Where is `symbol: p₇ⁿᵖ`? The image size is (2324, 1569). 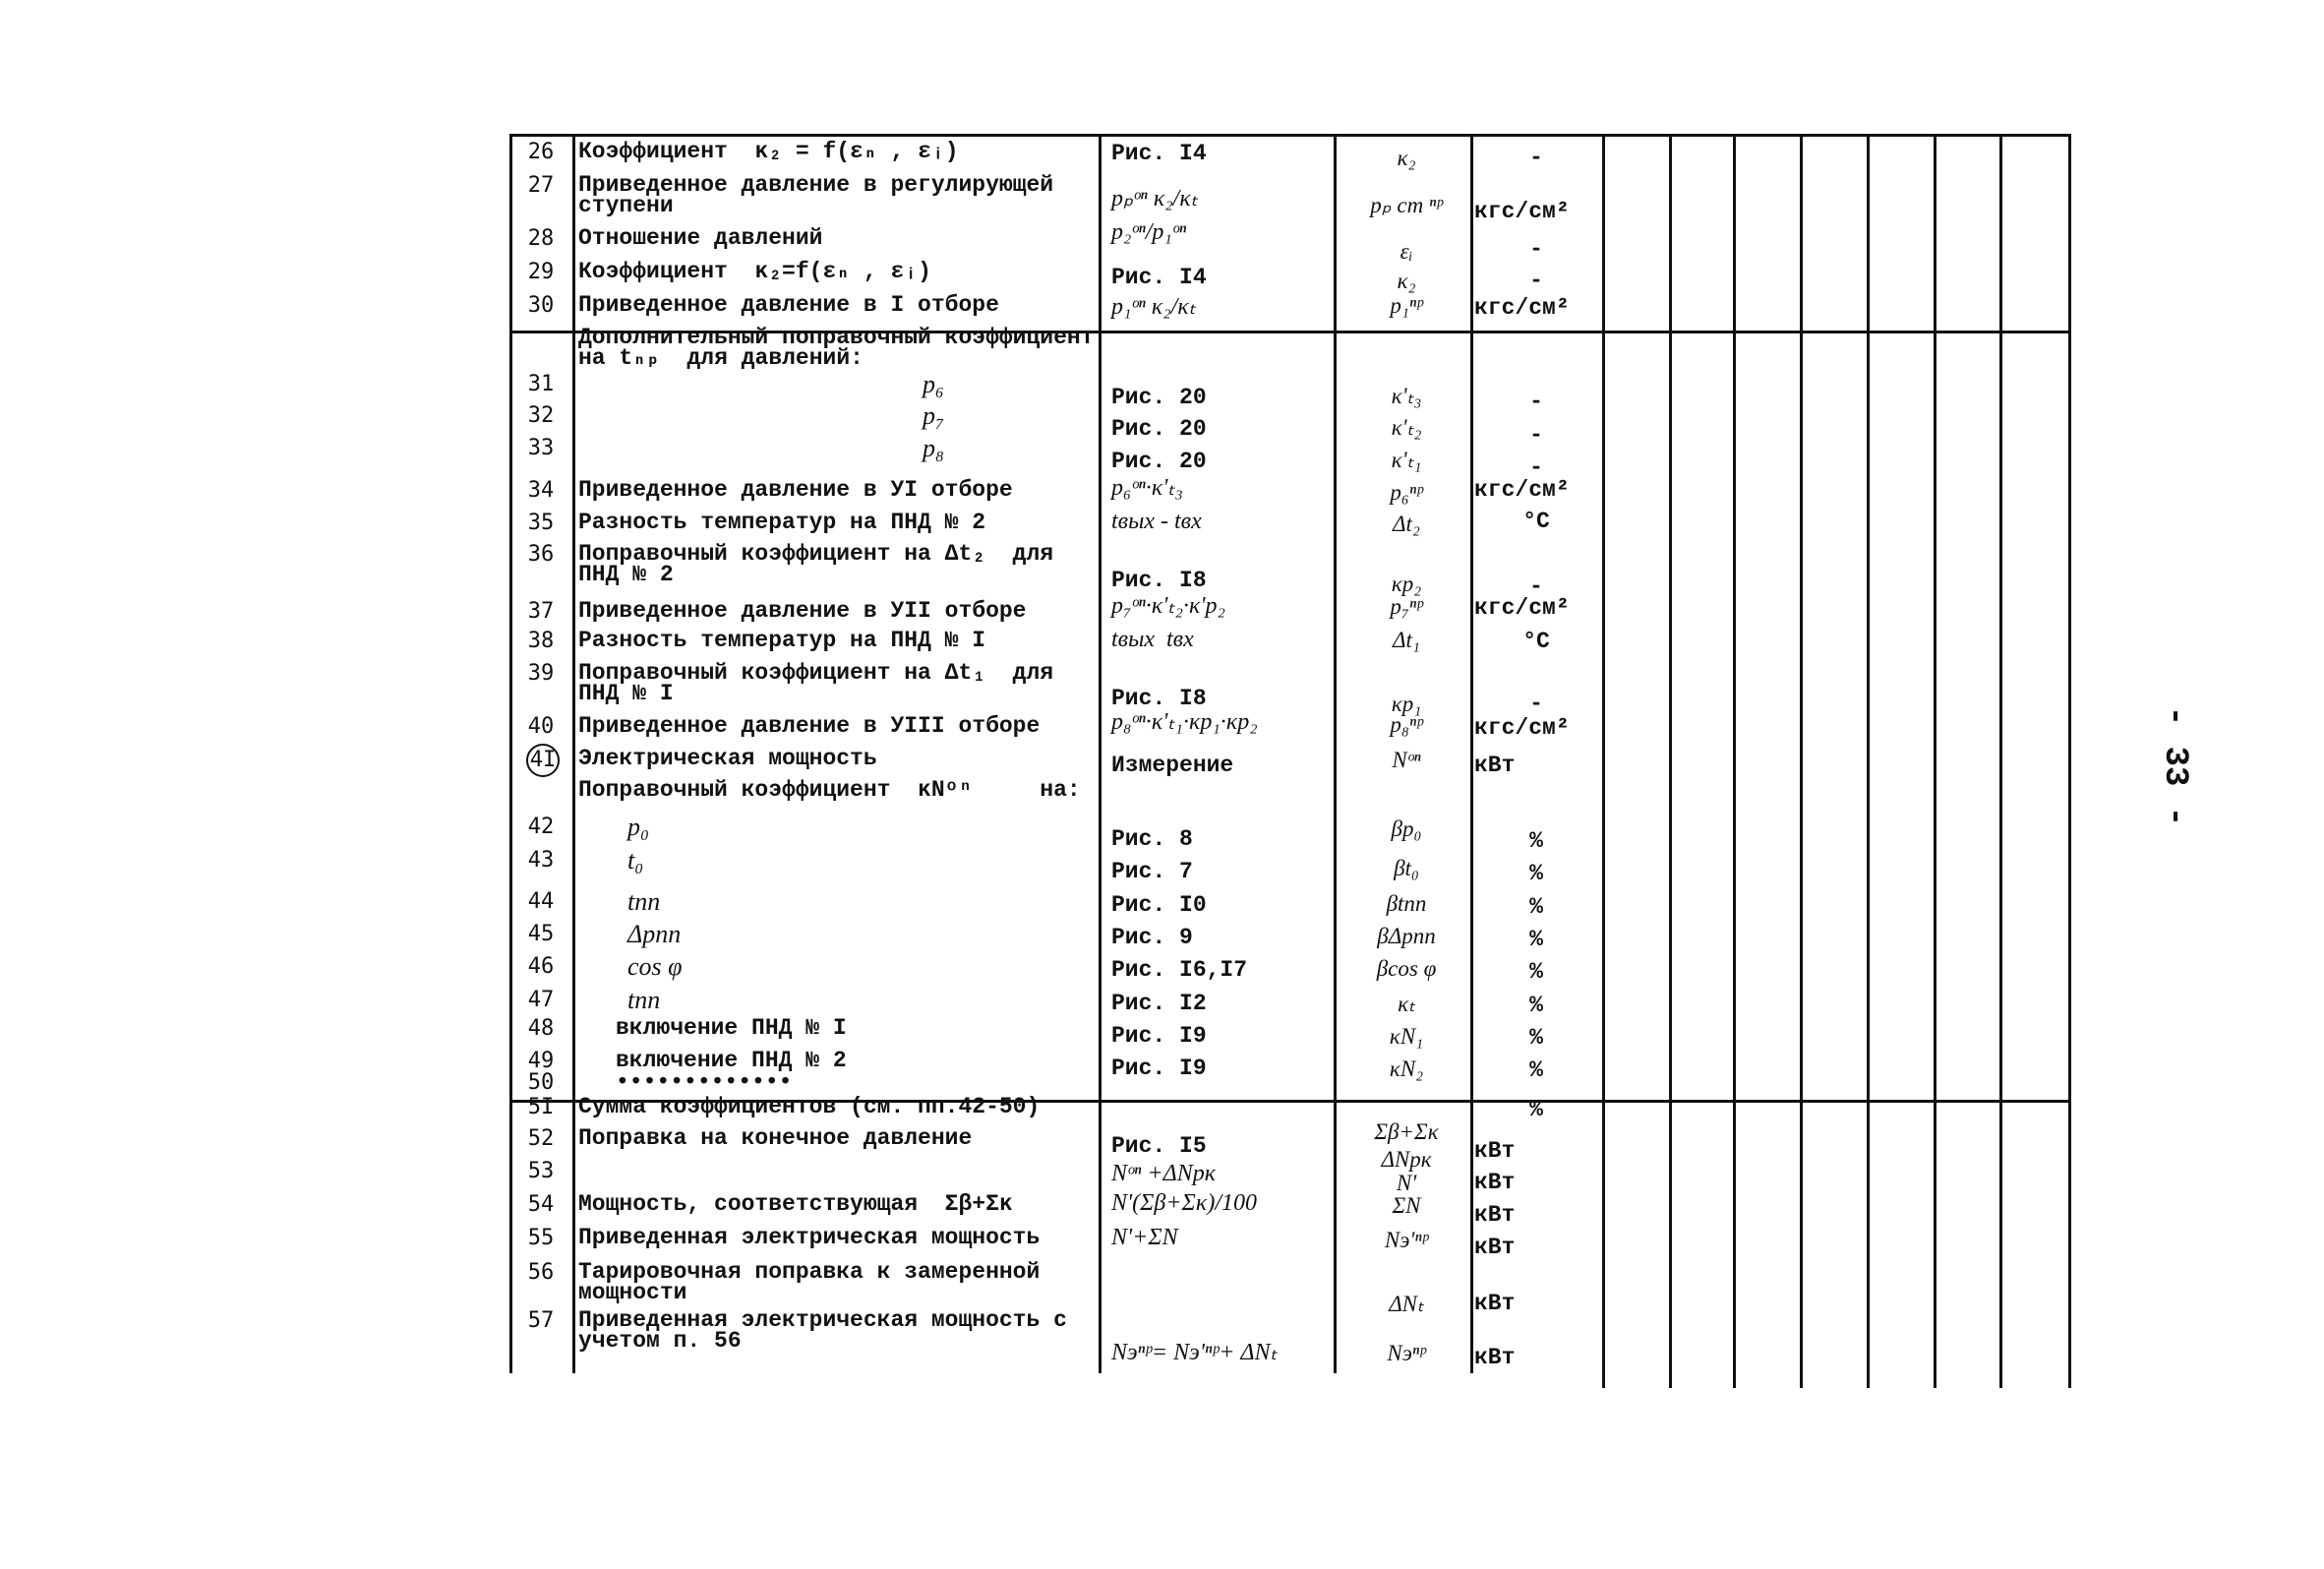
symbol: p₇ⁿᵖ is located at coordinates (1406, 607).